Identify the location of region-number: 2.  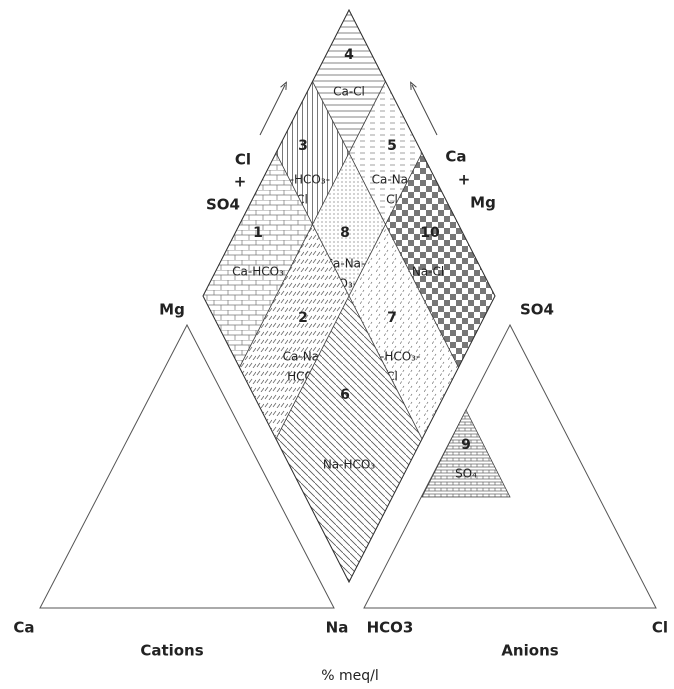
(303, 318).